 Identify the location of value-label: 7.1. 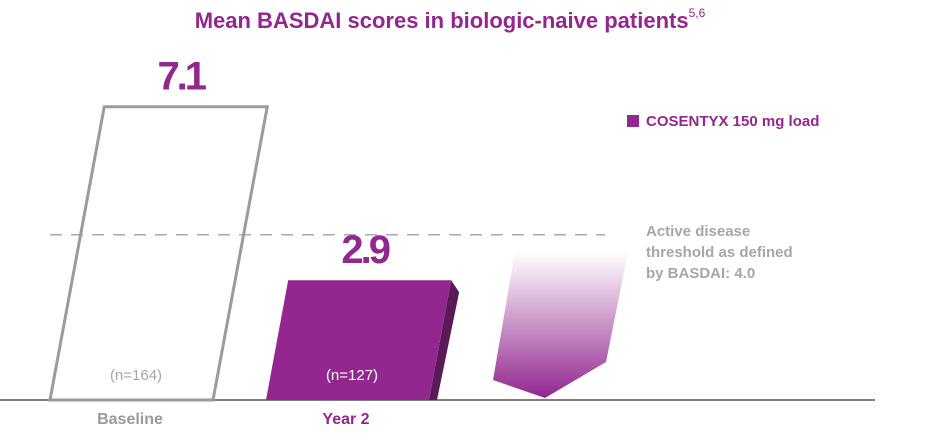
(181, 76).